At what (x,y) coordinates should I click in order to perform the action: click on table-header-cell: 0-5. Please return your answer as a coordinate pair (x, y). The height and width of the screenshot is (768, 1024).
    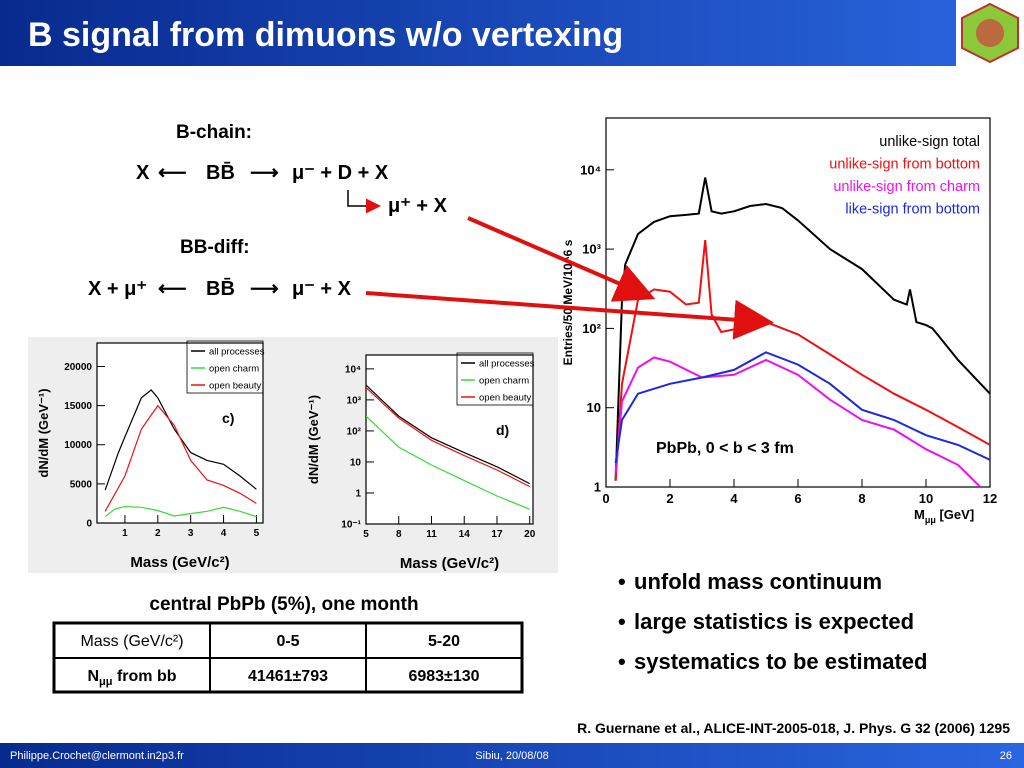
    Looking at the image, I should click on (287, 641).